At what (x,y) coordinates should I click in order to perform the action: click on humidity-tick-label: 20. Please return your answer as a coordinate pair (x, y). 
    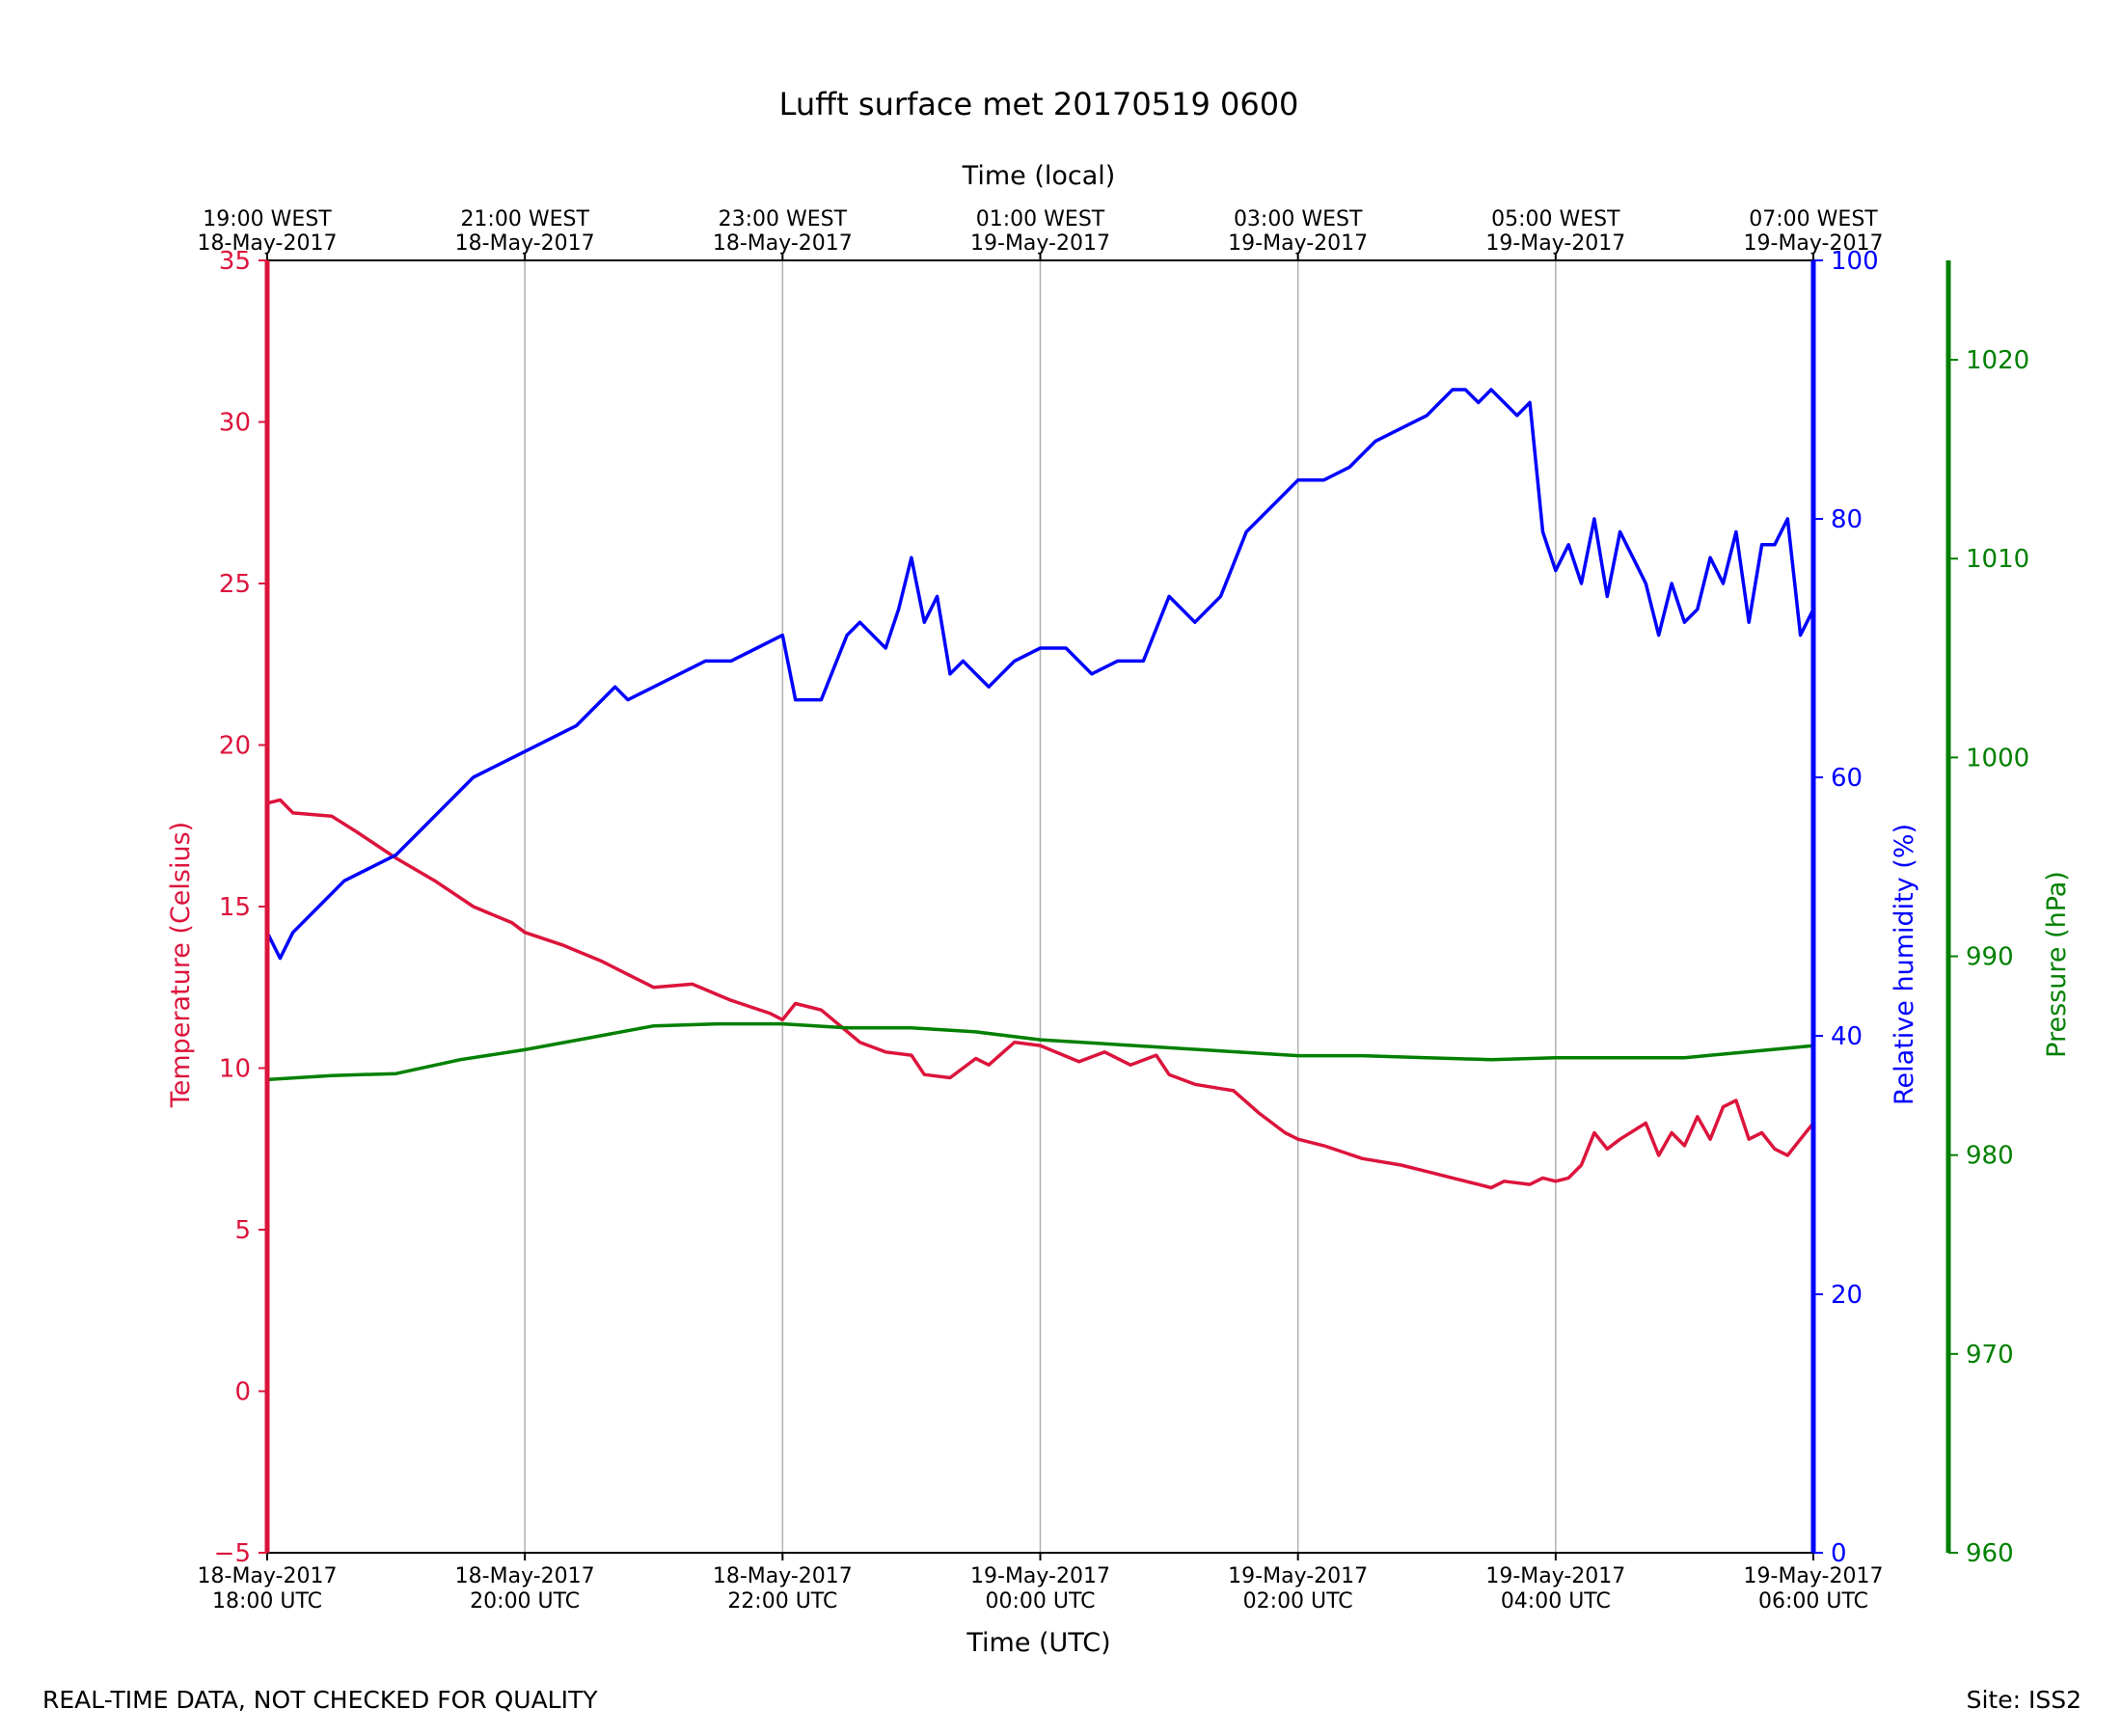
    Looking at the image, I should click on (1847, 1295).